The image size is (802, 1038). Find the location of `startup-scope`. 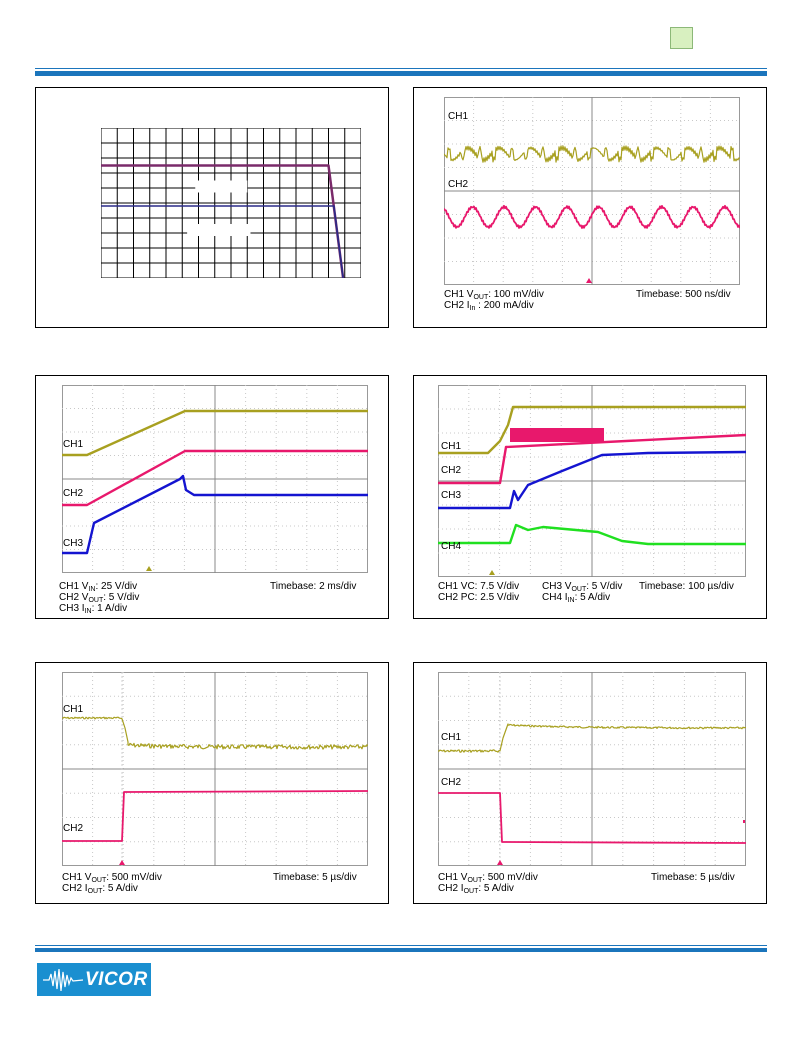

startup-scope is located at coordinates (215, 479).